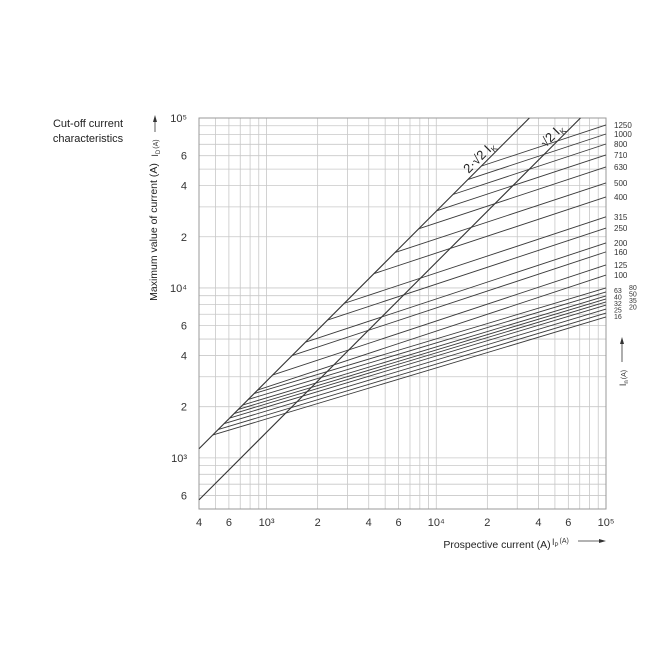 The height and width of the screenshot is (650, 650). What do you see at coordinates (88, 139) in the screenshot?
I see `chart-title-line2: characteristics` at bounding box center [88, 139].